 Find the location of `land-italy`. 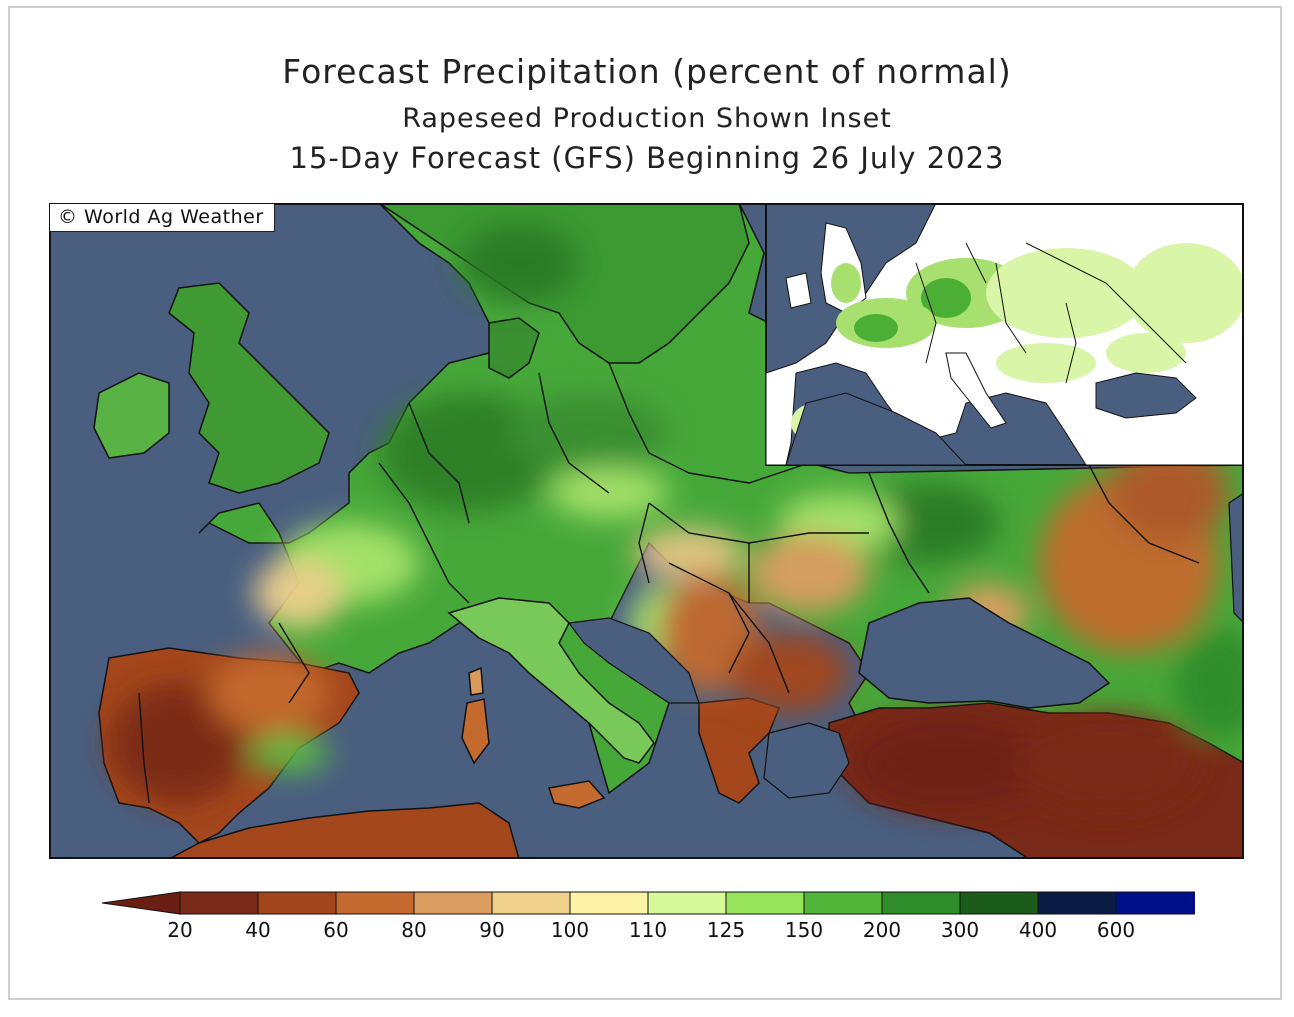

land-italy is located at coordinates (551, 680).